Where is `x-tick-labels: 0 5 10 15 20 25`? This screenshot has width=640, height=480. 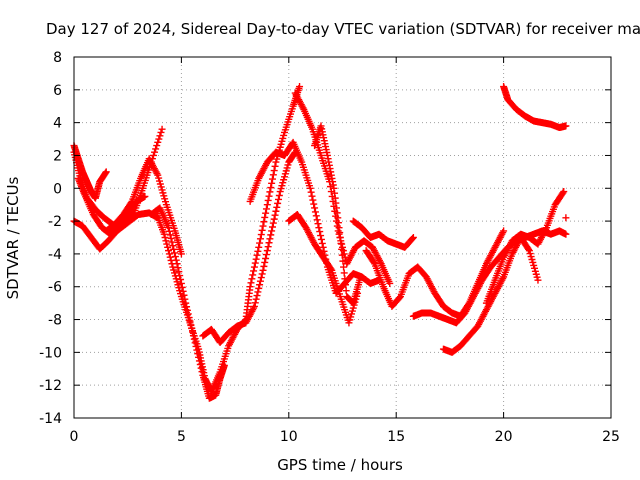
x-tick-labels: 0 5 10 15 20 25 is located at coordinates (345, 437).